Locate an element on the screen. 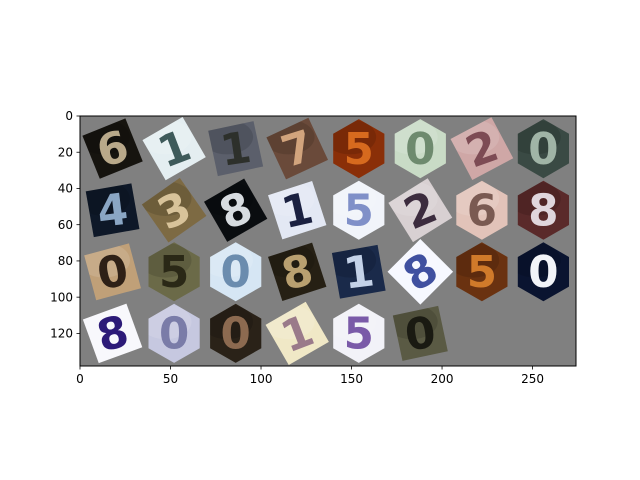 The image size is (640, 480). digit-glyph: 6 is located at coordinates (482, 211).